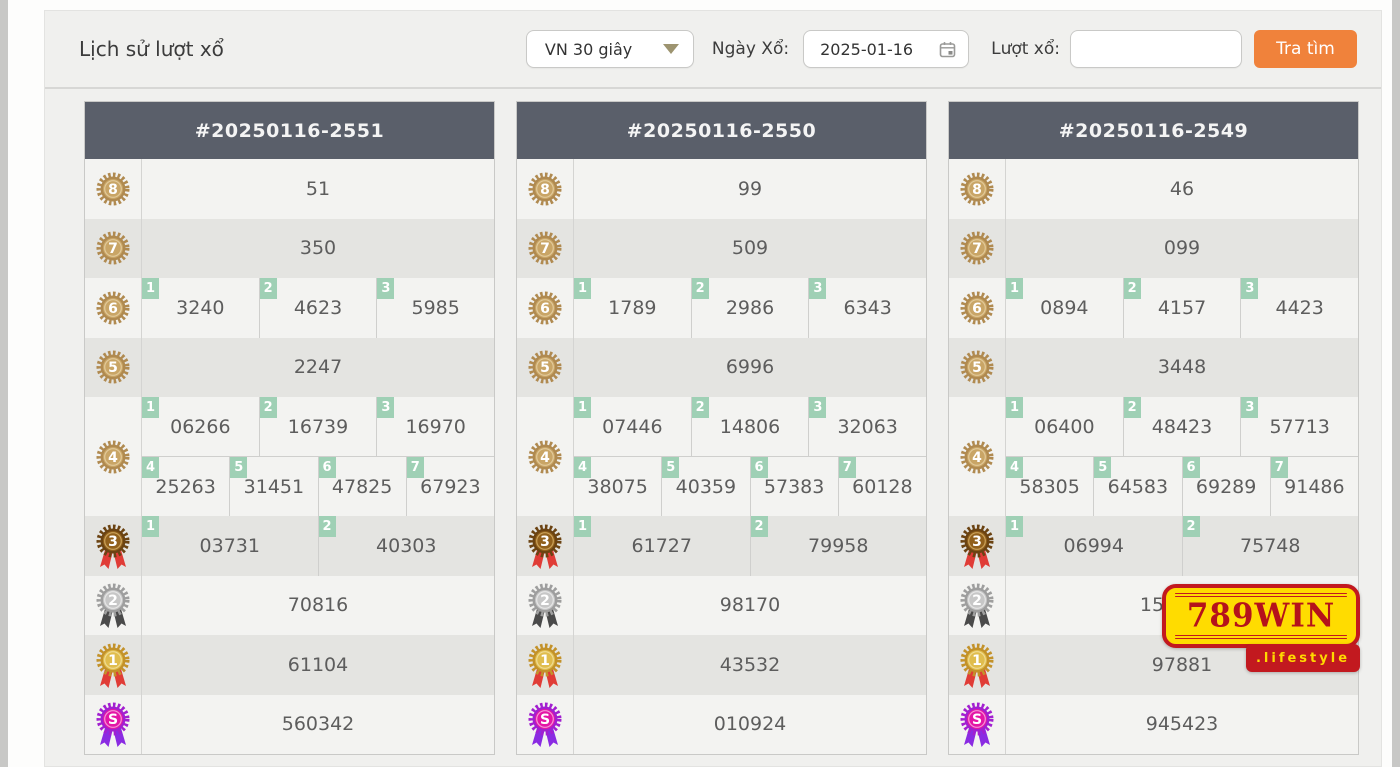 This screenshot has height=767, width=1400. I want to click on prize-value: 509, so click(750, 248).